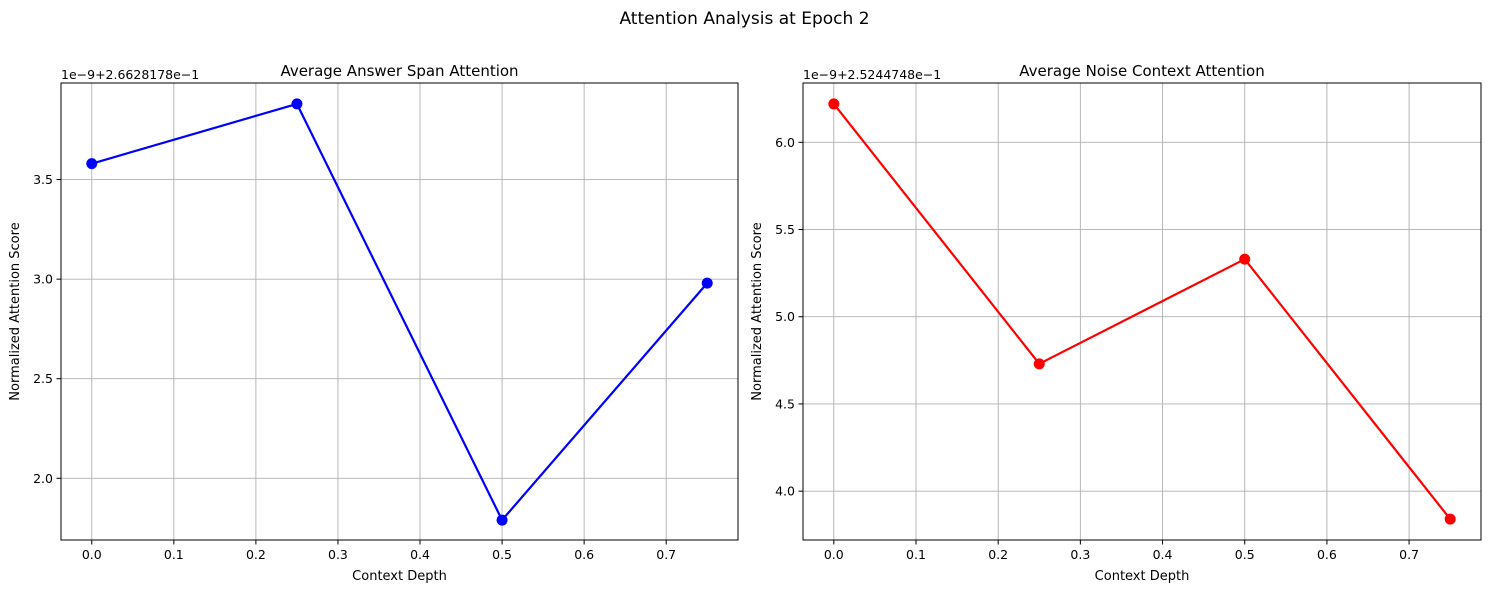 The height and width of the screenshot is (592, 1489). Describe the element at coordinates (785, 229) in the screenshot. I see `y-tick-label: 5.5` at that location.